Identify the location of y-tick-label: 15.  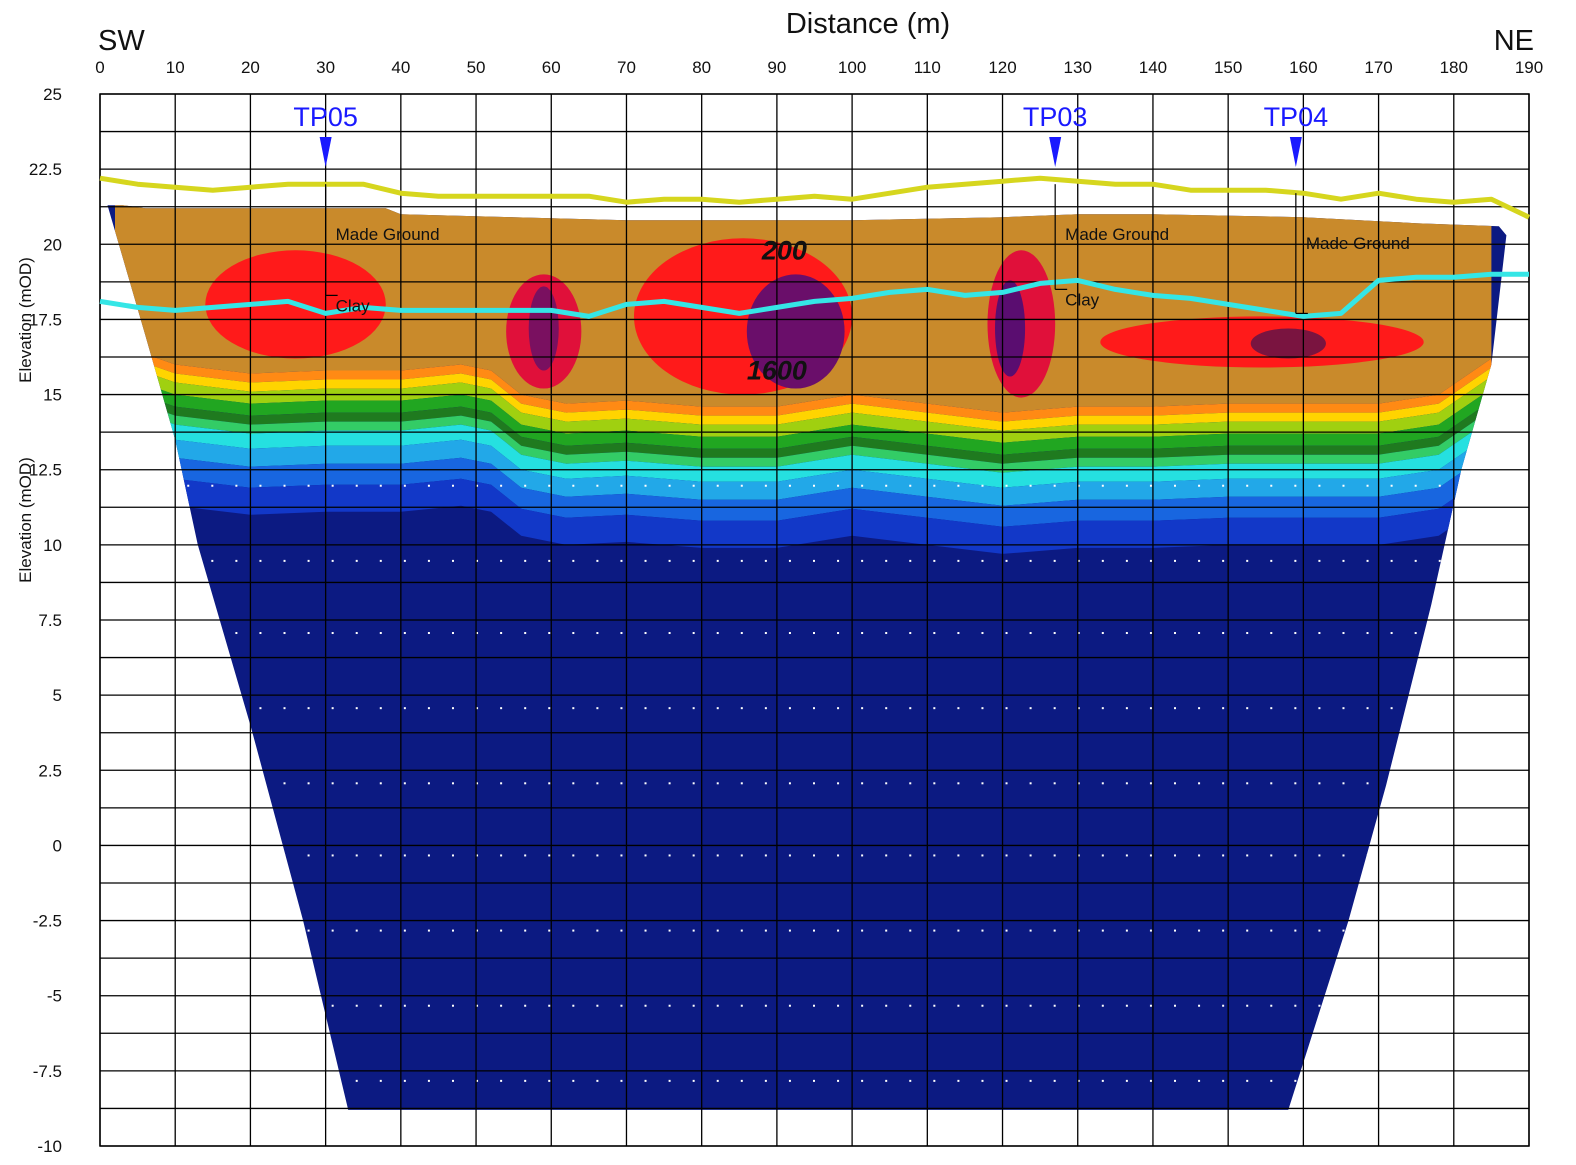
(52, 395).